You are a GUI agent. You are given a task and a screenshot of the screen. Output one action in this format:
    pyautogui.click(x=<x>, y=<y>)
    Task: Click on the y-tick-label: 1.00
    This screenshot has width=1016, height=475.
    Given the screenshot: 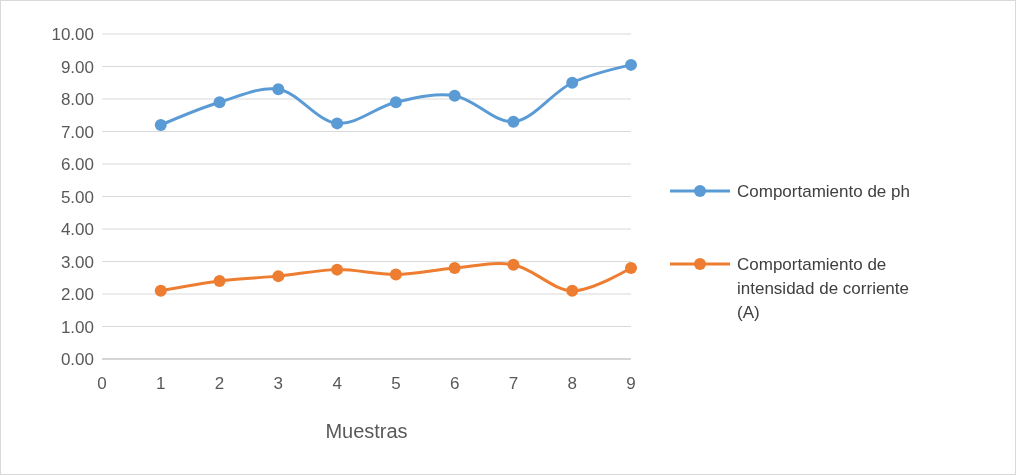 What is the action you would take?
    pyautogui.click(x=77, y=327)
    